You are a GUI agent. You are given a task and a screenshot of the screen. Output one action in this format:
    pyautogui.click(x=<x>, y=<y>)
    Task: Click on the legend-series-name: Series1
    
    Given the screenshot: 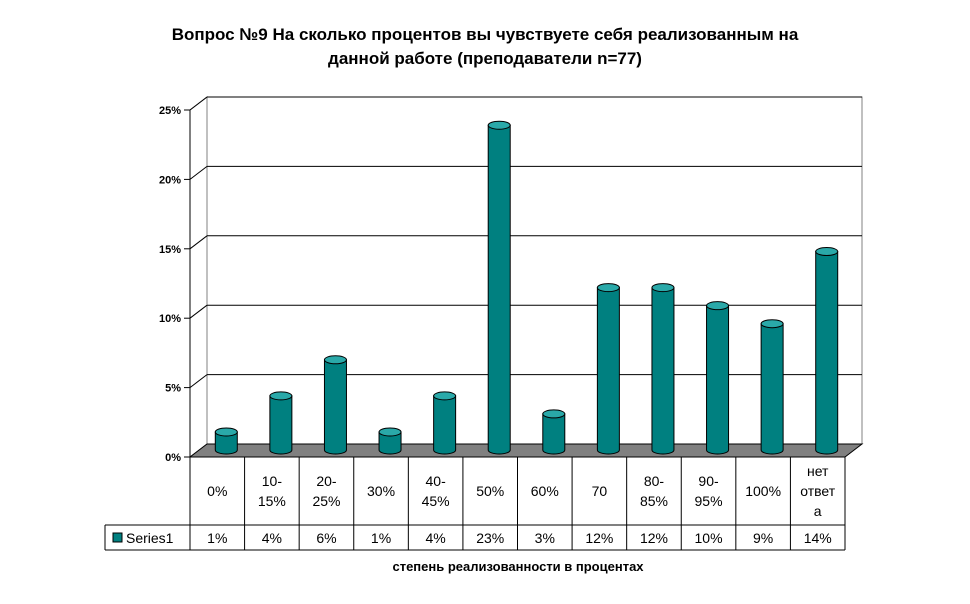 What is the action you would take?
    pyautogui.click(x=150, y=538)
    